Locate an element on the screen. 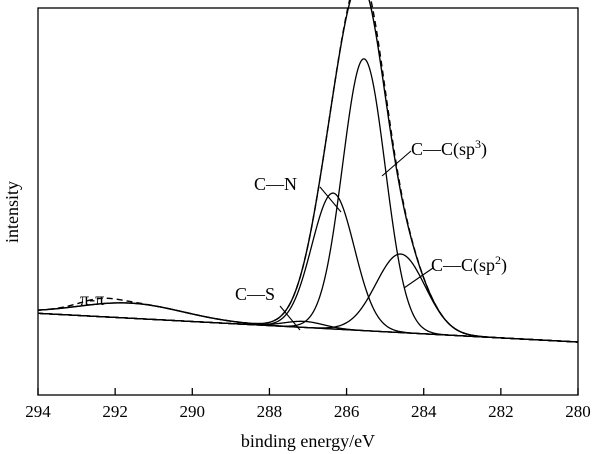 This screenshot has width=595, height=454. x-tick-label: 292 is located at coordinates (115, 411).